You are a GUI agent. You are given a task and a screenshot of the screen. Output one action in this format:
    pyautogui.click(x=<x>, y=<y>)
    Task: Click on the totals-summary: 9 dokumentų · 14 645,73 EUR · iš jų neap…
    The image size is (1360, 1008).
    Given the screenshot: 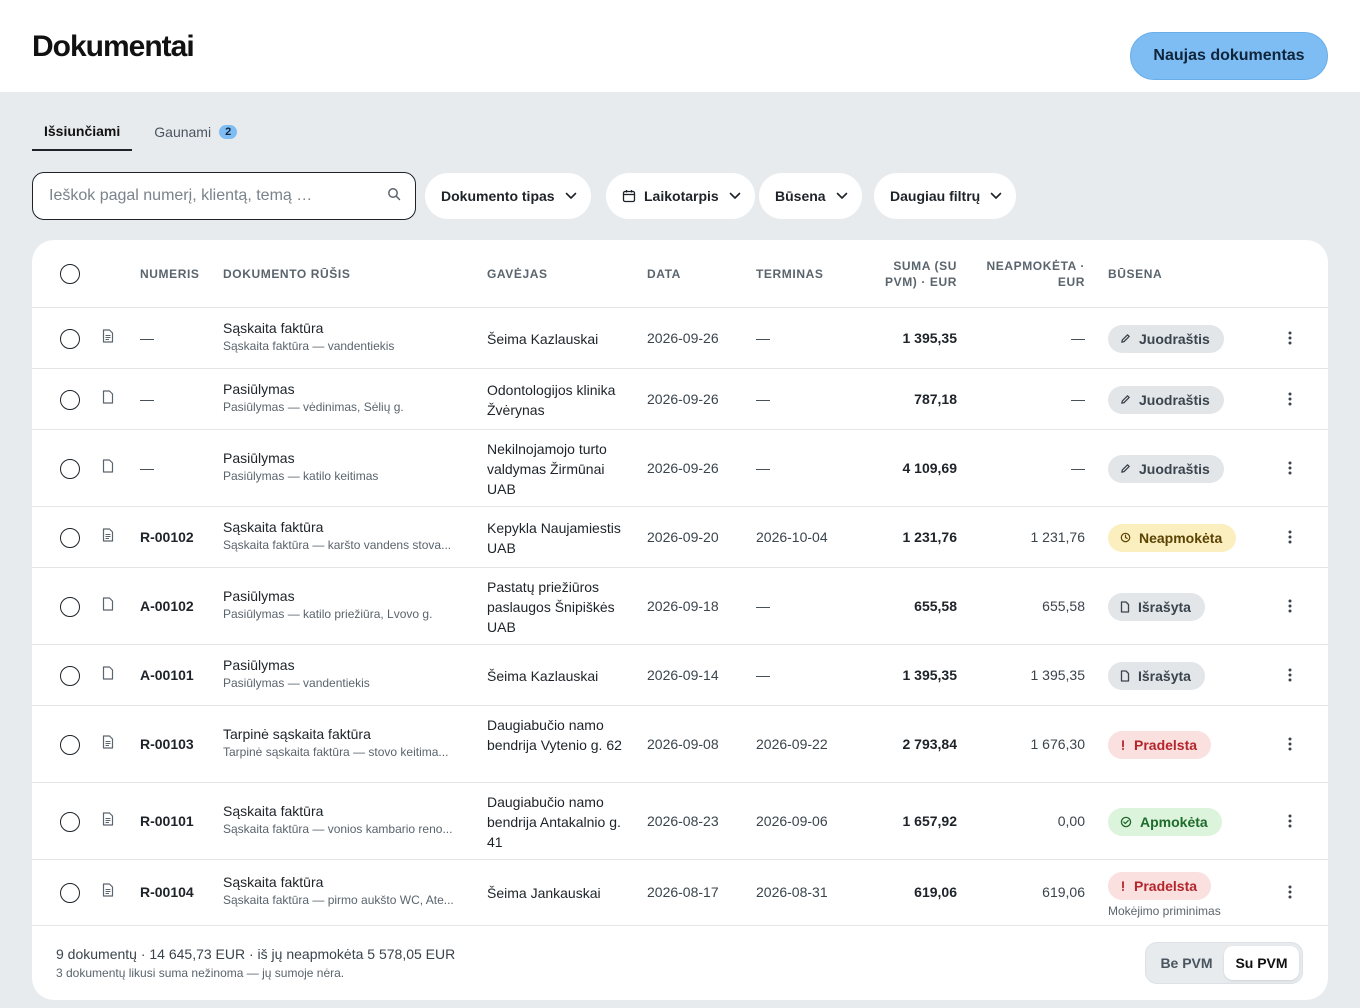 What is the action you would take?
    pyautogui.click(x=256, y=954)
    